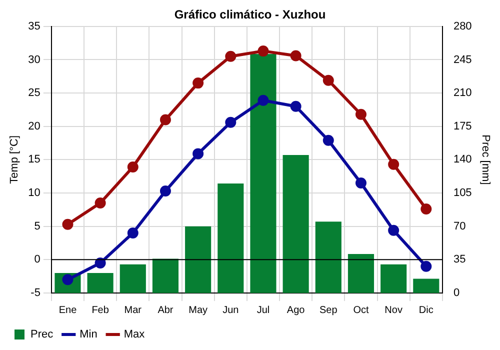 The width and height of the screenshot is (500, 350). What do you see at coordinates (34, 160) in the screenshot?
I see `y-tick-label: 15` at bounding box center [34, 160].